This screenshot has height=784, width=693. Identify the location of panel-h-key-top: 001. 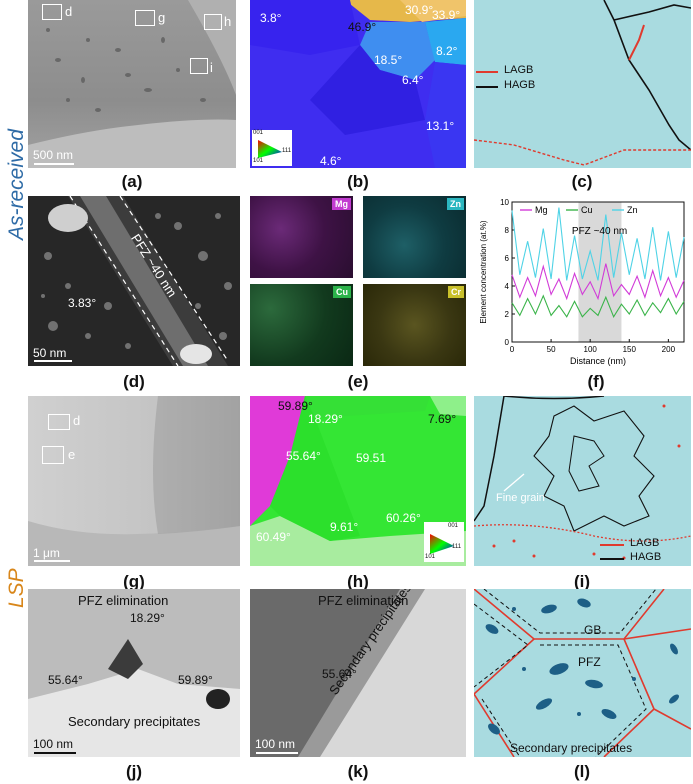
(453, 526).